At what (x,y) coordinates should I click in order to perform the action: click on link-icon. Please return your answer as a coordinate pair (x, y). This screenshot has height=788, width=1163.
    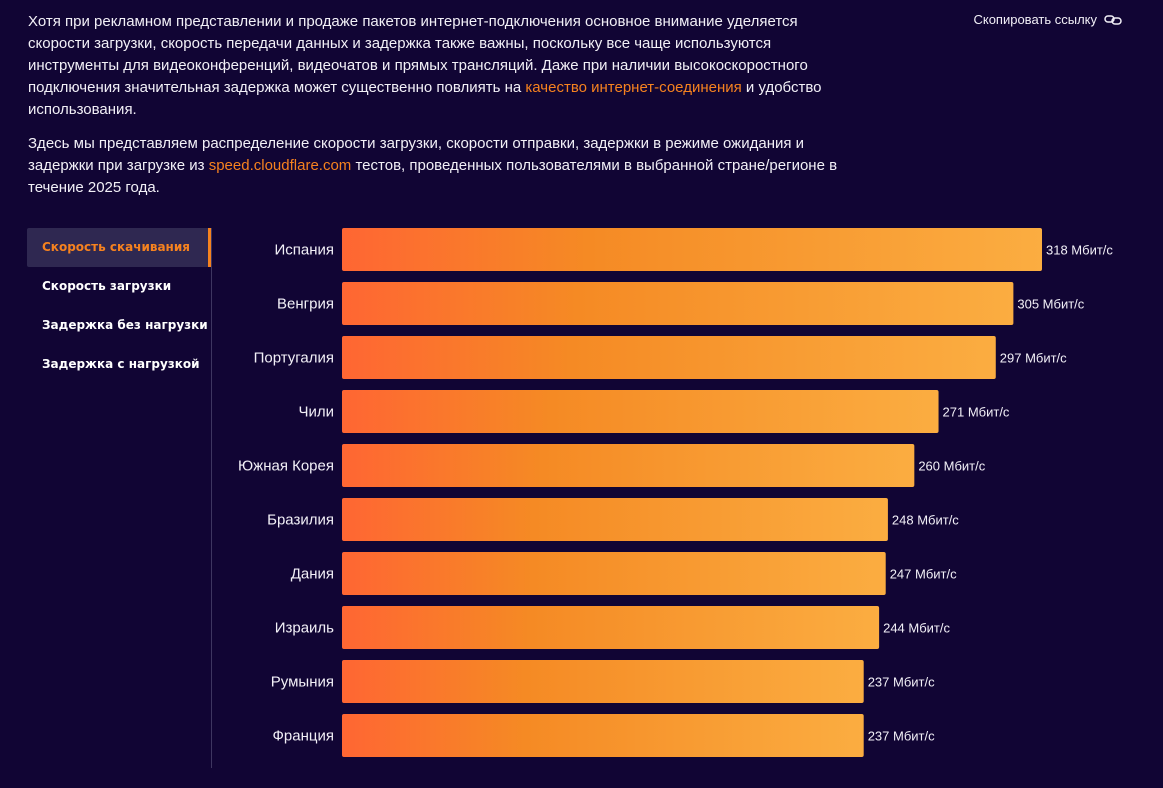
    Looking at the image, I should click on (1113, 20).